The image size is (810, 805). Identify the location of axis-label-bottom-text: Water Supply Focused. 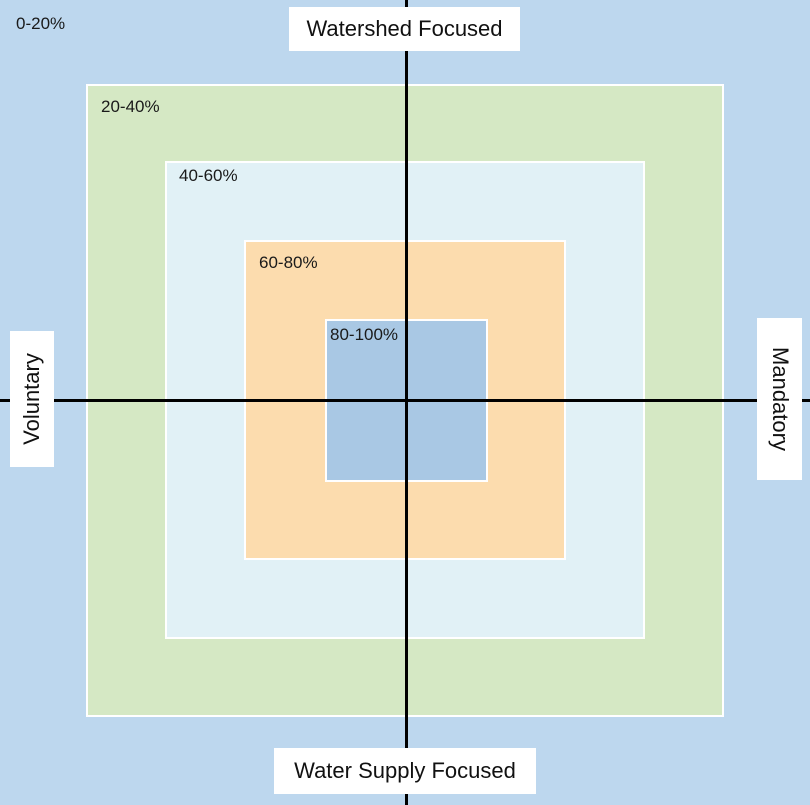
(405, 770).